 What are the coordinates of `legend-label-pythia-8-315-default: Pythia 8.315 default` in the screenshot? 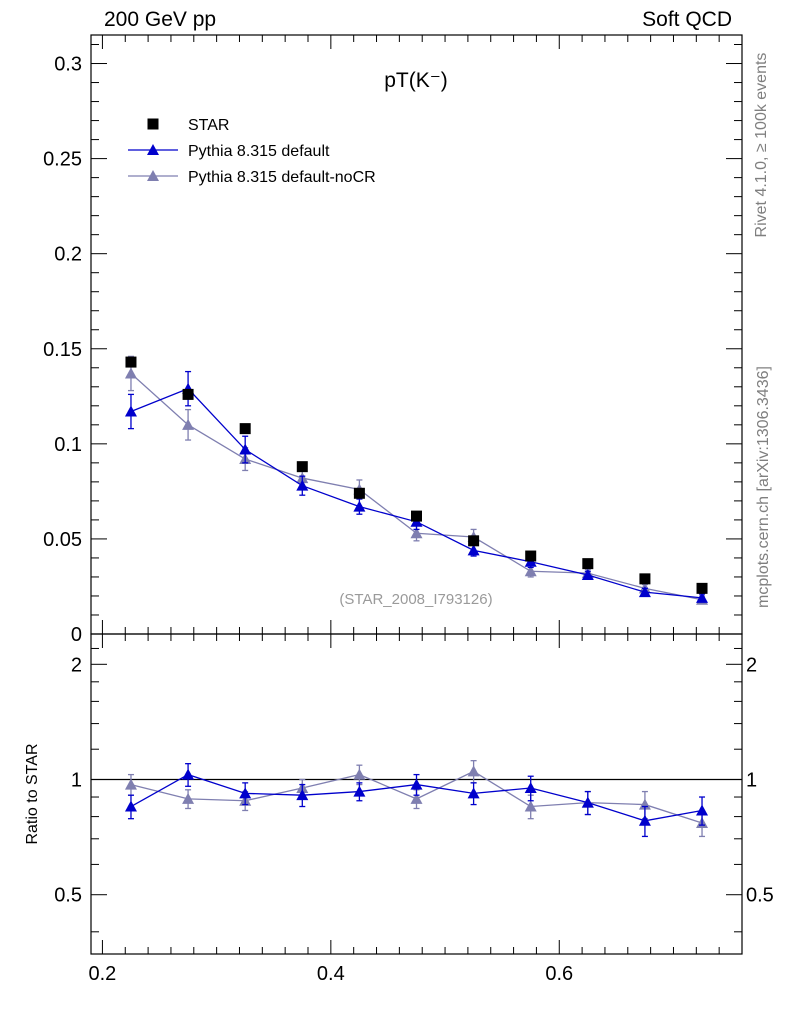 It's located at (259, 151).